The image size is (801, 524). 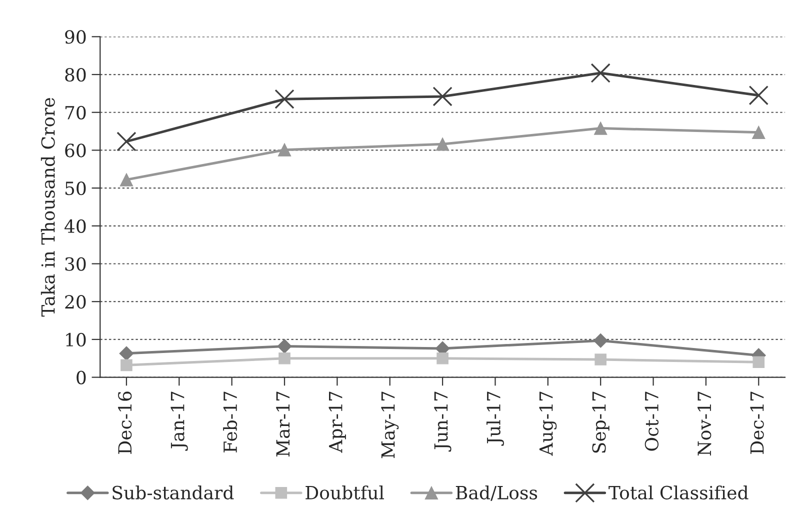 What do you see at coordinates (337, 422) in the screenshot?
I see `x-tick-label: Apr-17` at bounding box center [337, 422].